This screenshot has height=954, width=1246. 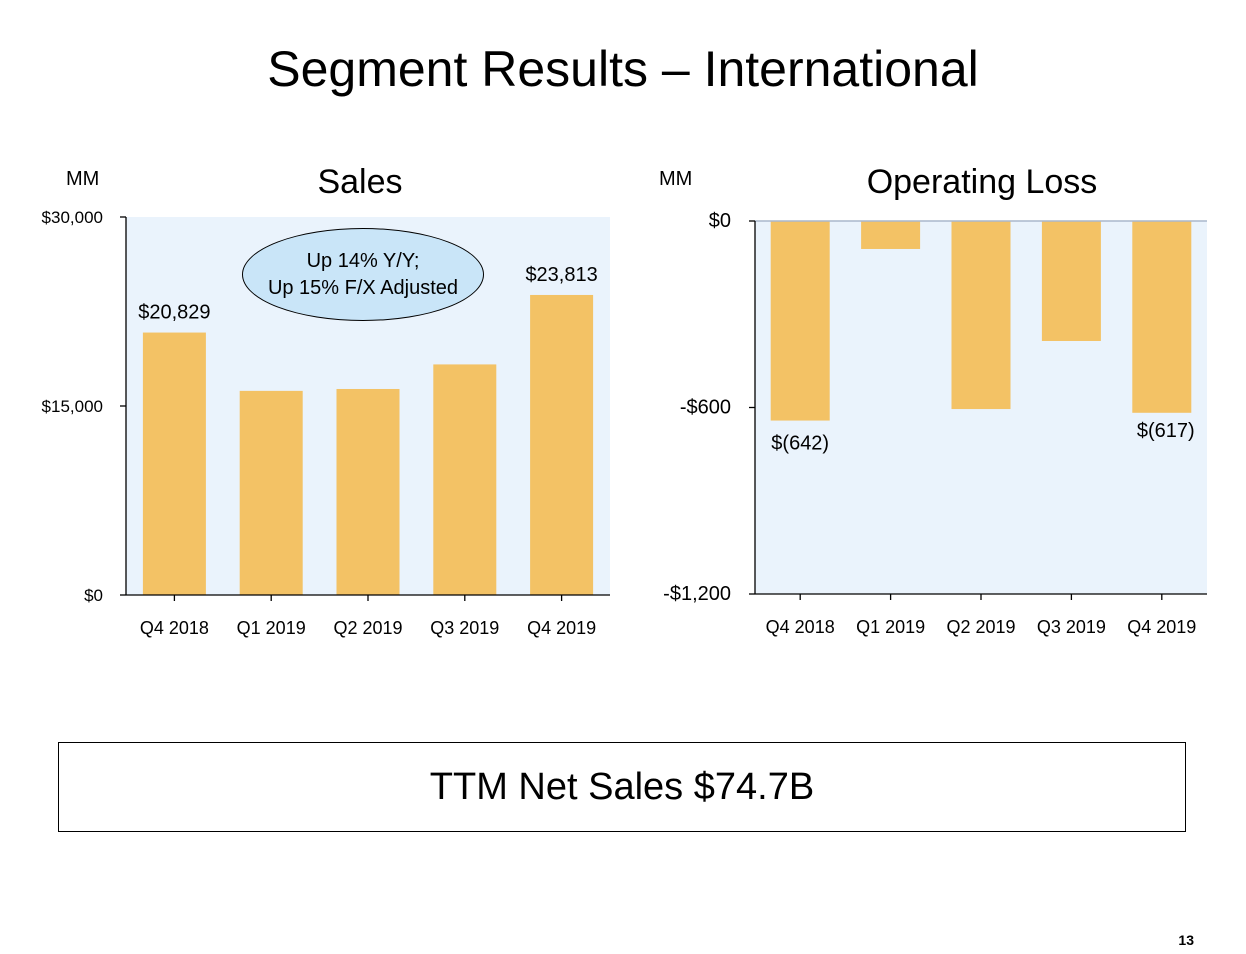 I want to click on ttm-net-sales-text: TTM Net Sales $74.7B, so click(x=622, y=786).